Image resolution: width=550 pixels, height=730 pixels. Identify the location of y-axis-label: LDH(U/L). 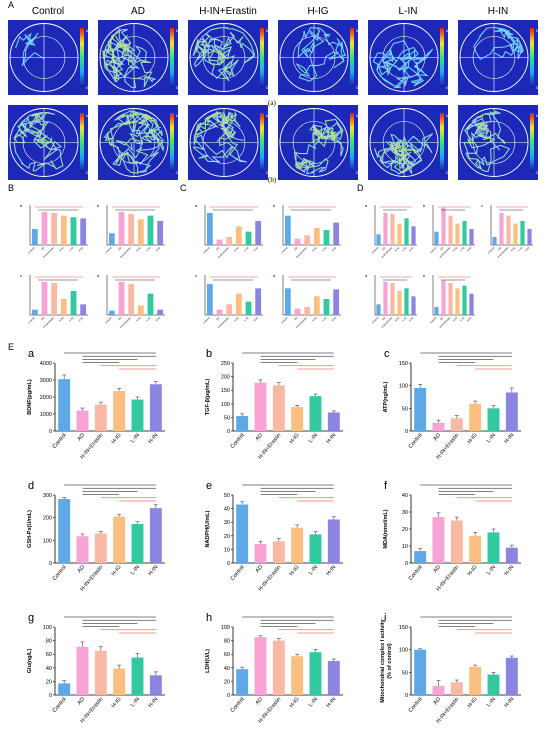
(208, 661).